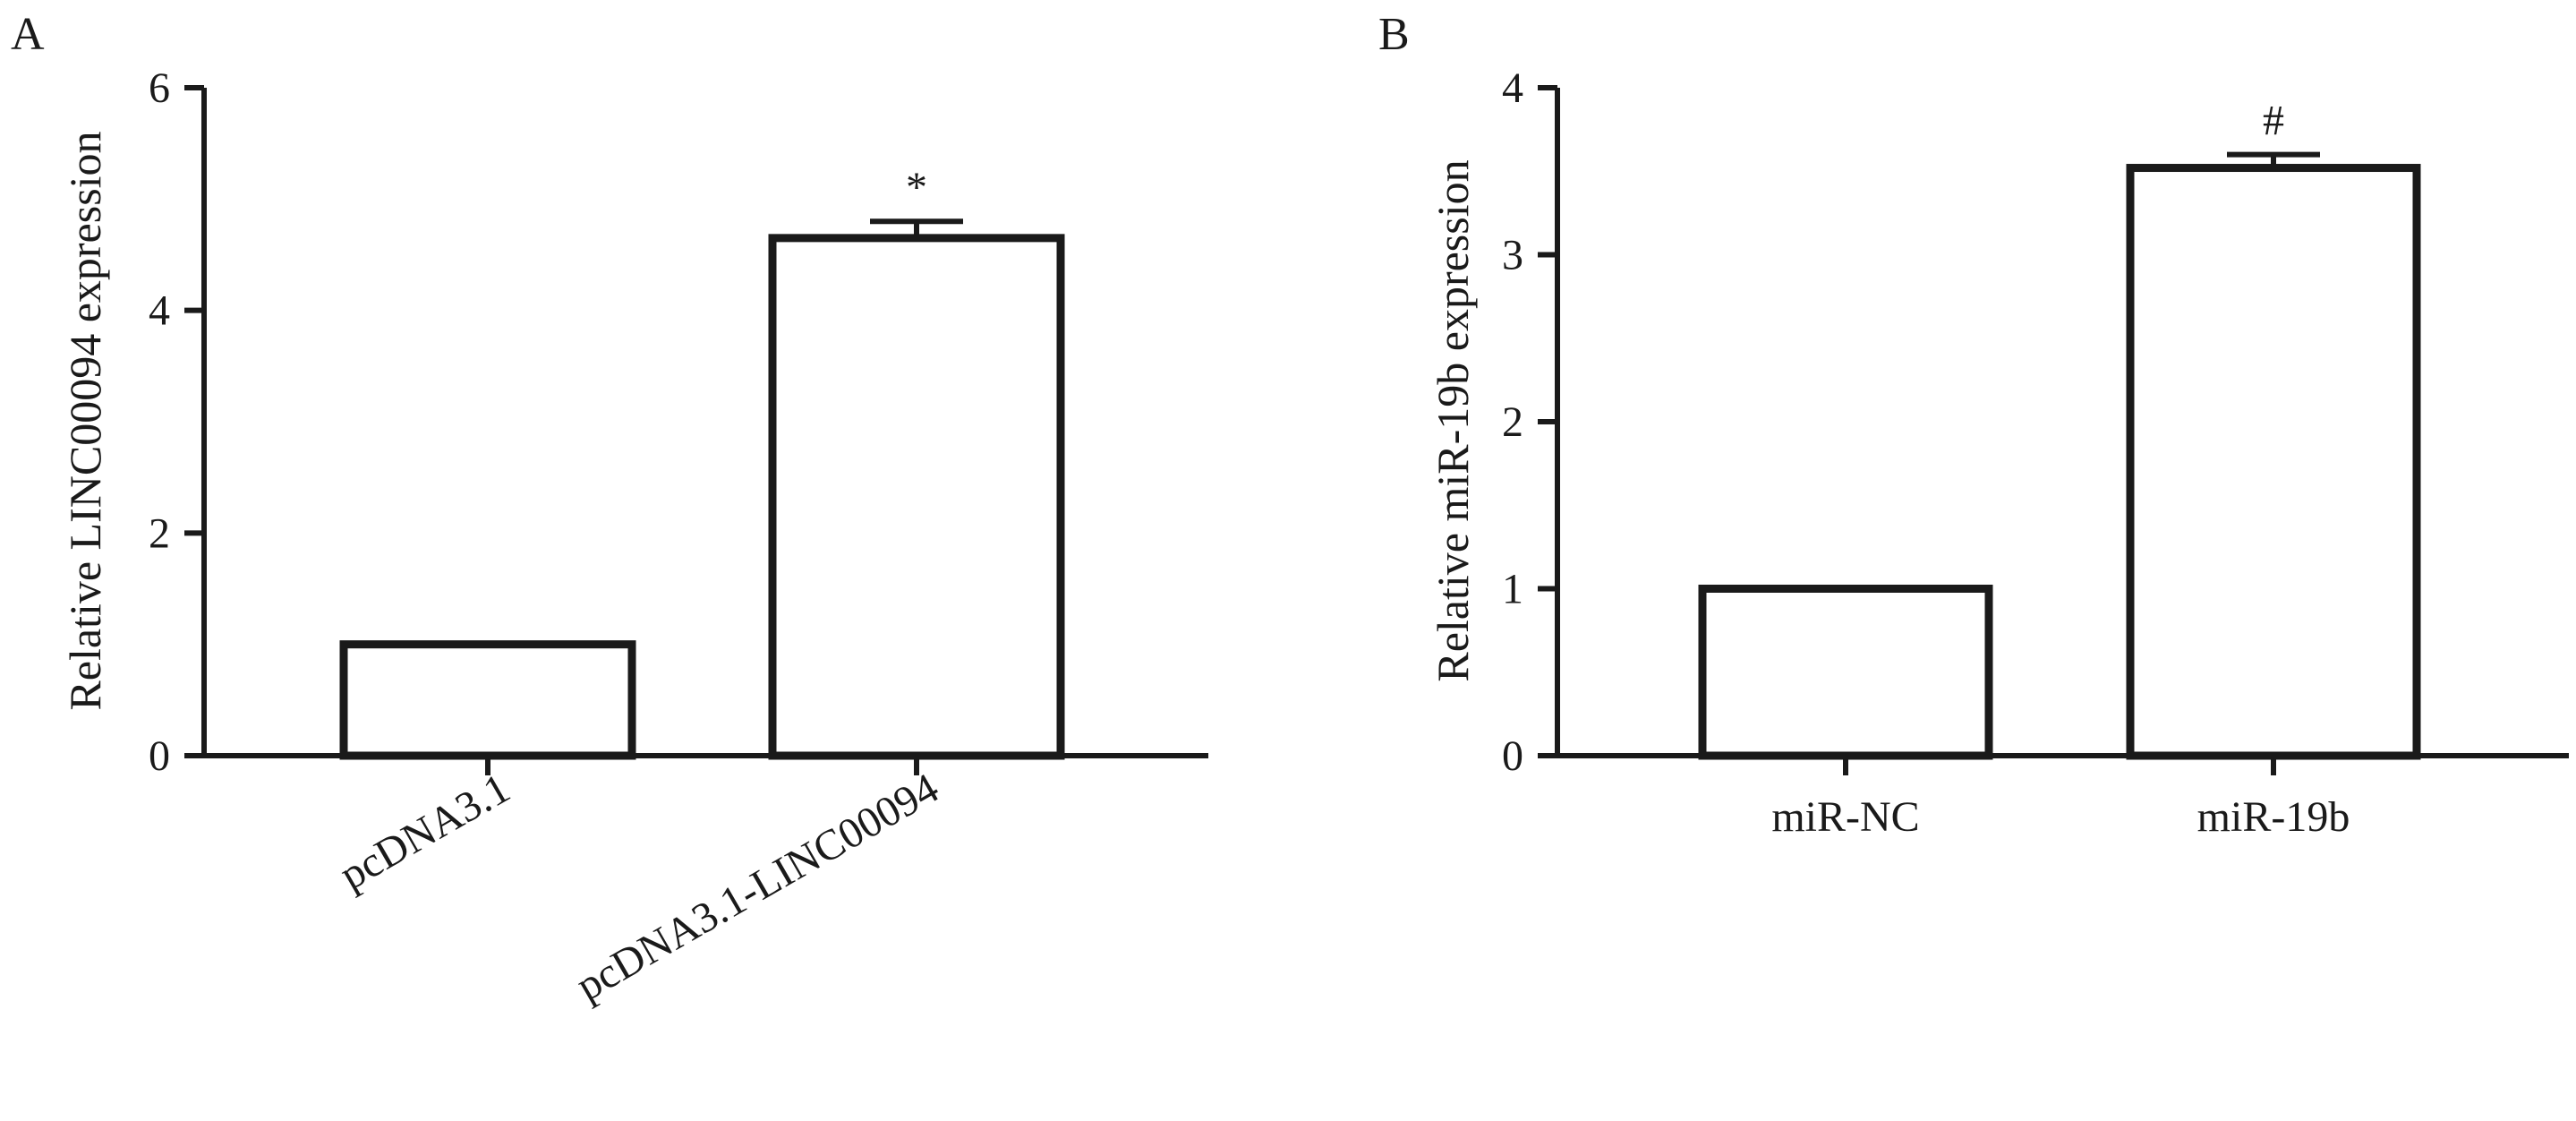  What do you see at coordinates (1845, 817) in the screenshot?
I see `panel-b-x-tick-label: miR-NC` at bounding box center [1845, 817].